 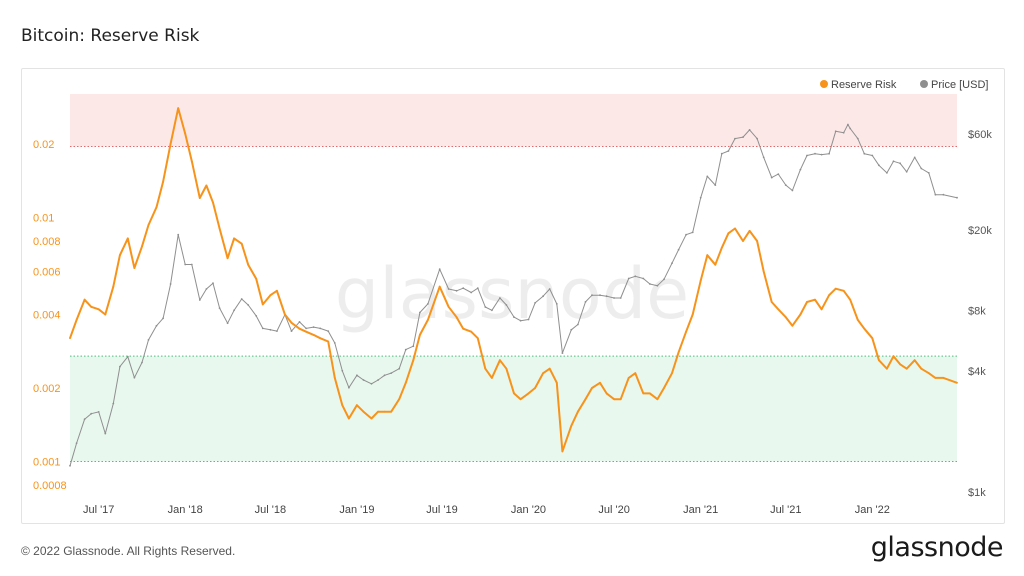 I want to click on left-tick-label: 0.001, so click(x=47, y=463).